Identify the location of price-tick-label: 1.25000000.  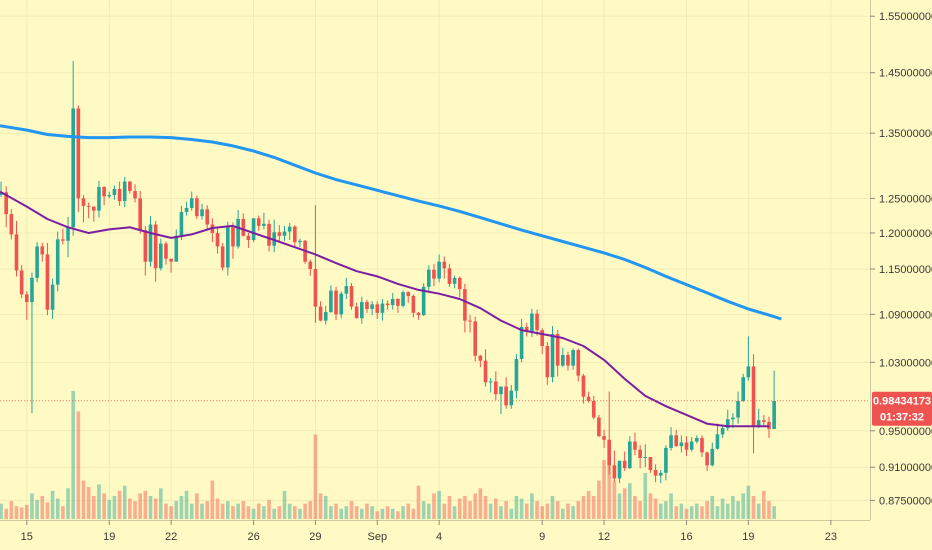
(905, 199).